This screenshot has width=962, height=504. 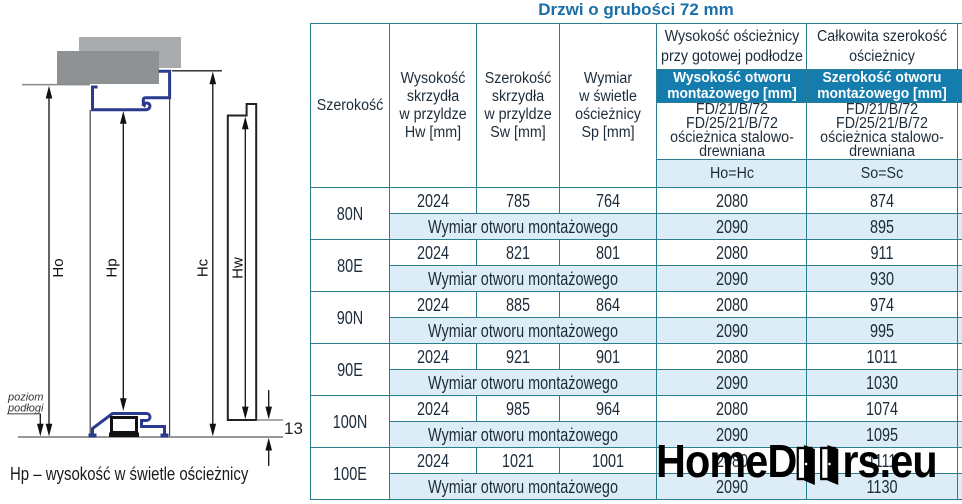 I want to click on svg-text: podłogi, so click(x=25, y=409).